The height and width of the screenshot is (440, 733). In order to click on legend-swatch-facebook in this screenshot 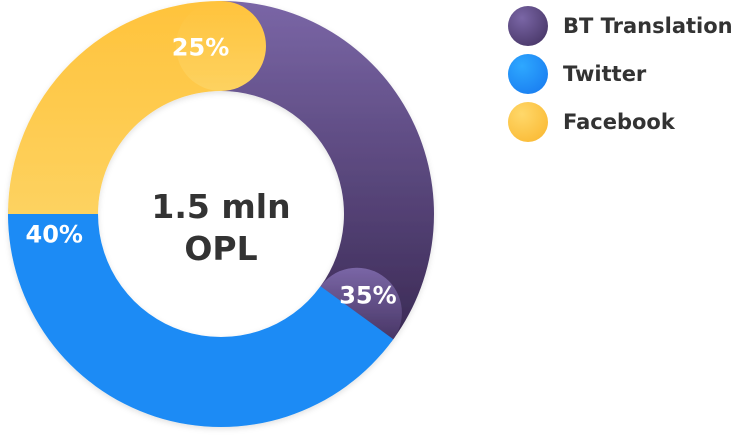, I will do `click(528, 122)`.